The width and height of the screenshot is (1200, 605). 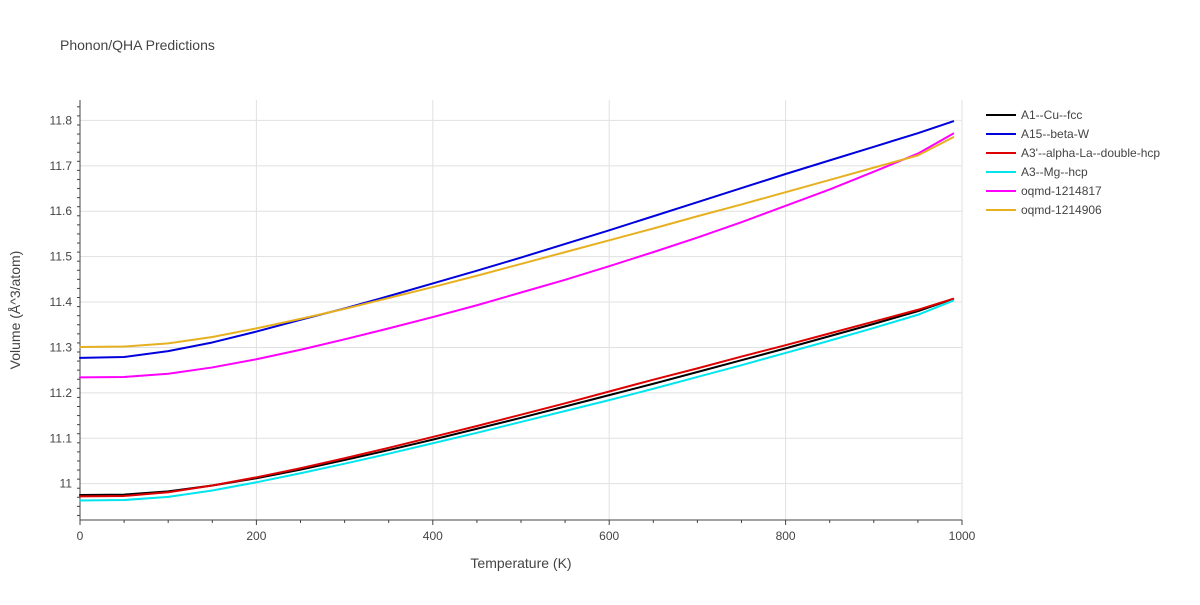 What do you see at coordinates (609, 536) in the screenshot?
I see `x-tick-label: 600` at bounding box center [609, 536].